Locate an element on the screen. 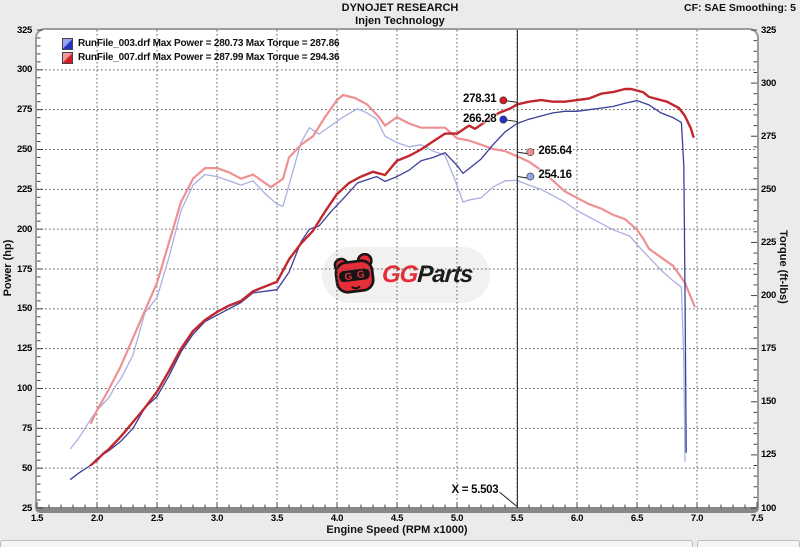  correction-smoothing-info: CF: SAE Smoothing: 5 is located at coordinates (740, 8).